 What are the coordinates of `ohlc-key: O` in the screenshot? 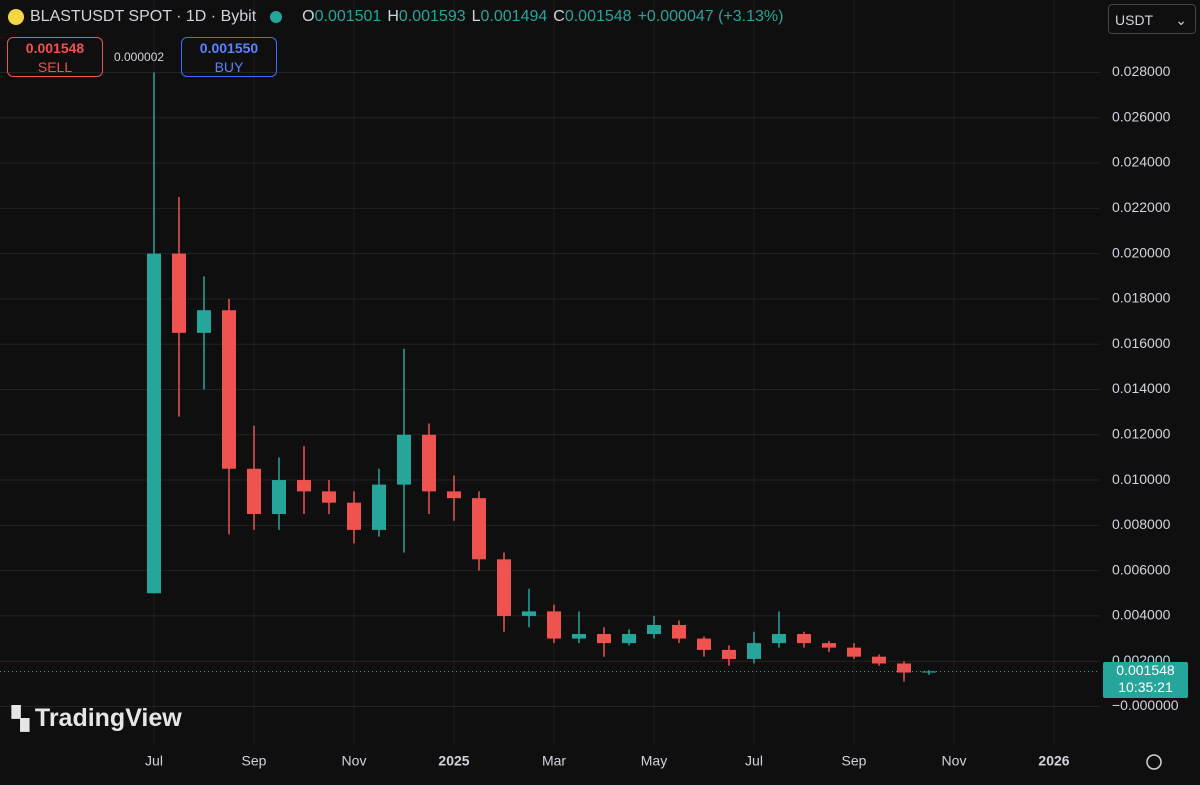 It's located at (308, 16).